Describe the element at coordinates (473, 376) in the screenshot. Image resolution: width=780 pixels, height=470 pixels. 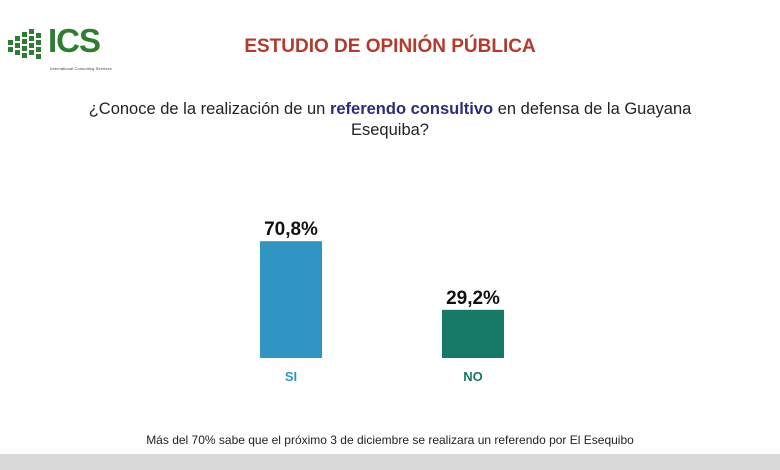
I see `category-label-no: NO` at that location.